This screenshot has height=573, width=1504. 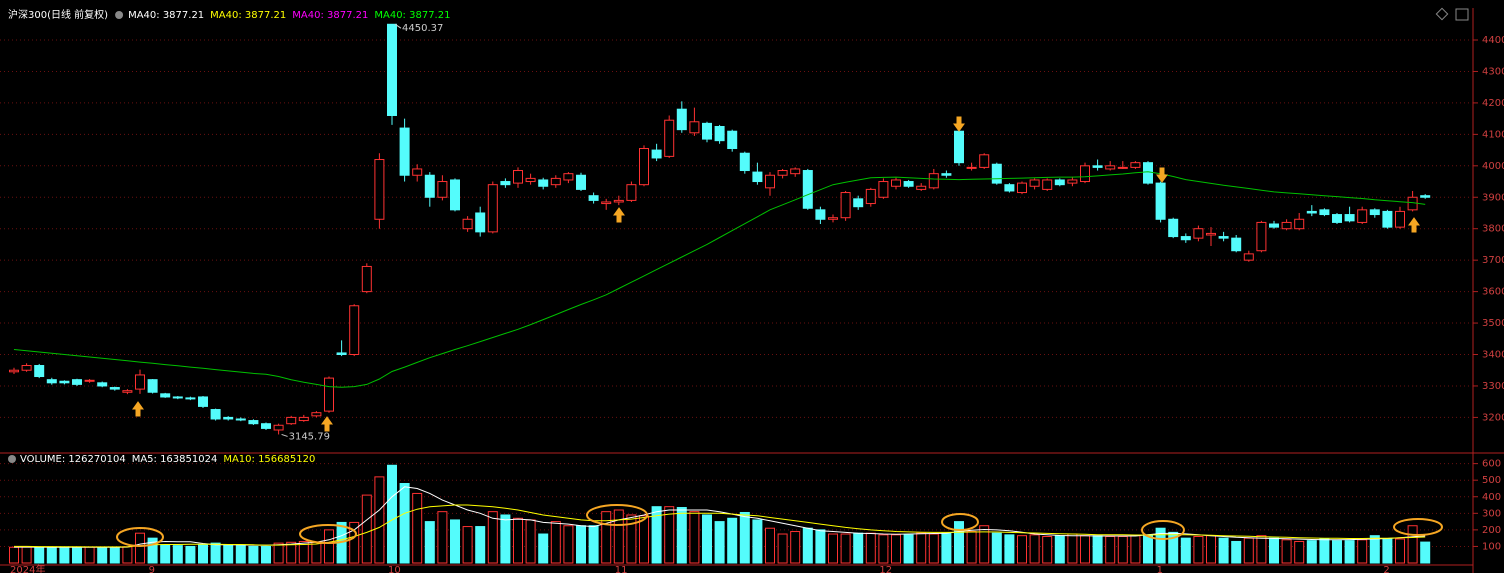 I want to click on x-tick-label: 1, so click(x=1160, y=569).